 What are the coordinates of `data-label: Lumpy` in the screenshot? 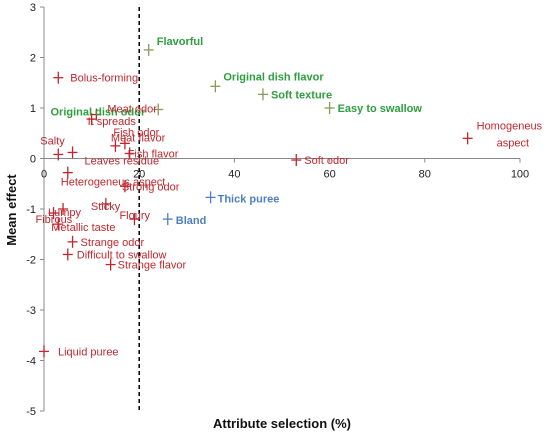 It's located at (65, 213).